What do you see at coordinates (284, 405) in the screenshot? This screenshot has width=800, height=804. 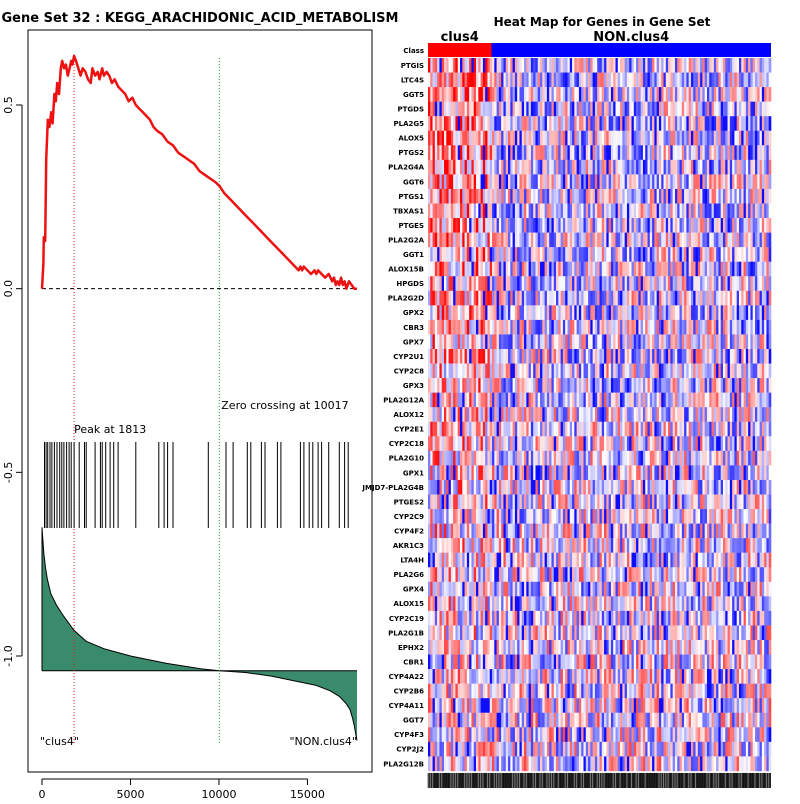 I see `zero-crossing-annotation: Zero crossing at 10017` at bounding box center [284, 405].